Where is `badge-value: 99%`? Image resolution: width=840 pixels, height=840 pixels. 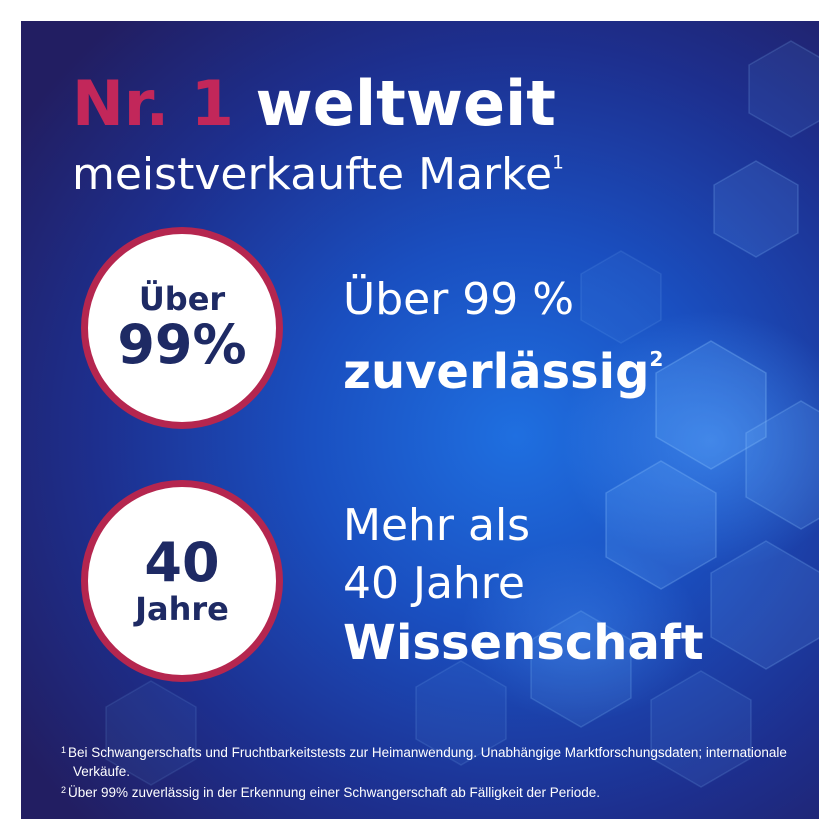
badge-value: 99% is located at coordinates (182, 345).